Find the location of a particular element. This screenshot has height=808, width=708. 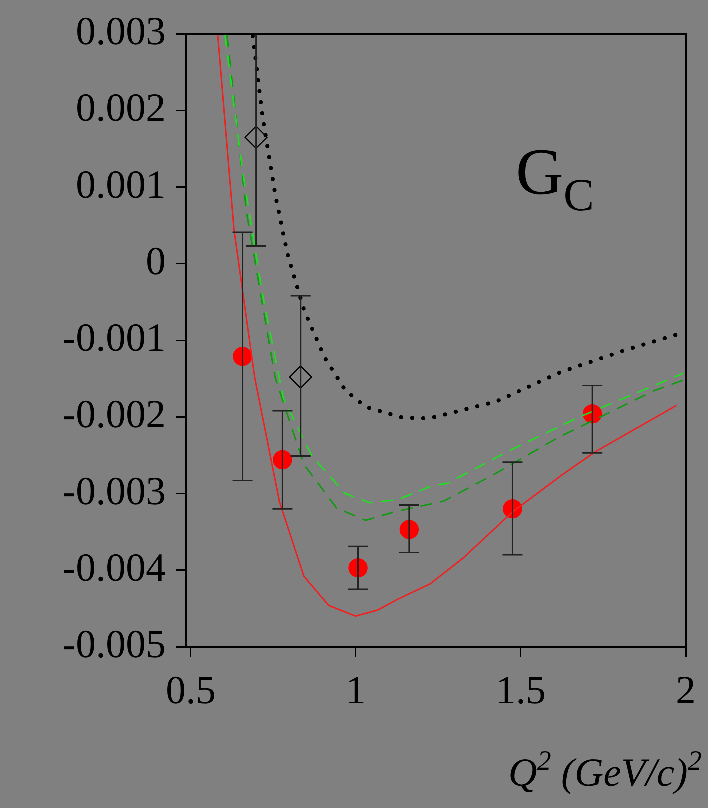

y-tick-label: -0.005 is located at coordinates (114, 644).